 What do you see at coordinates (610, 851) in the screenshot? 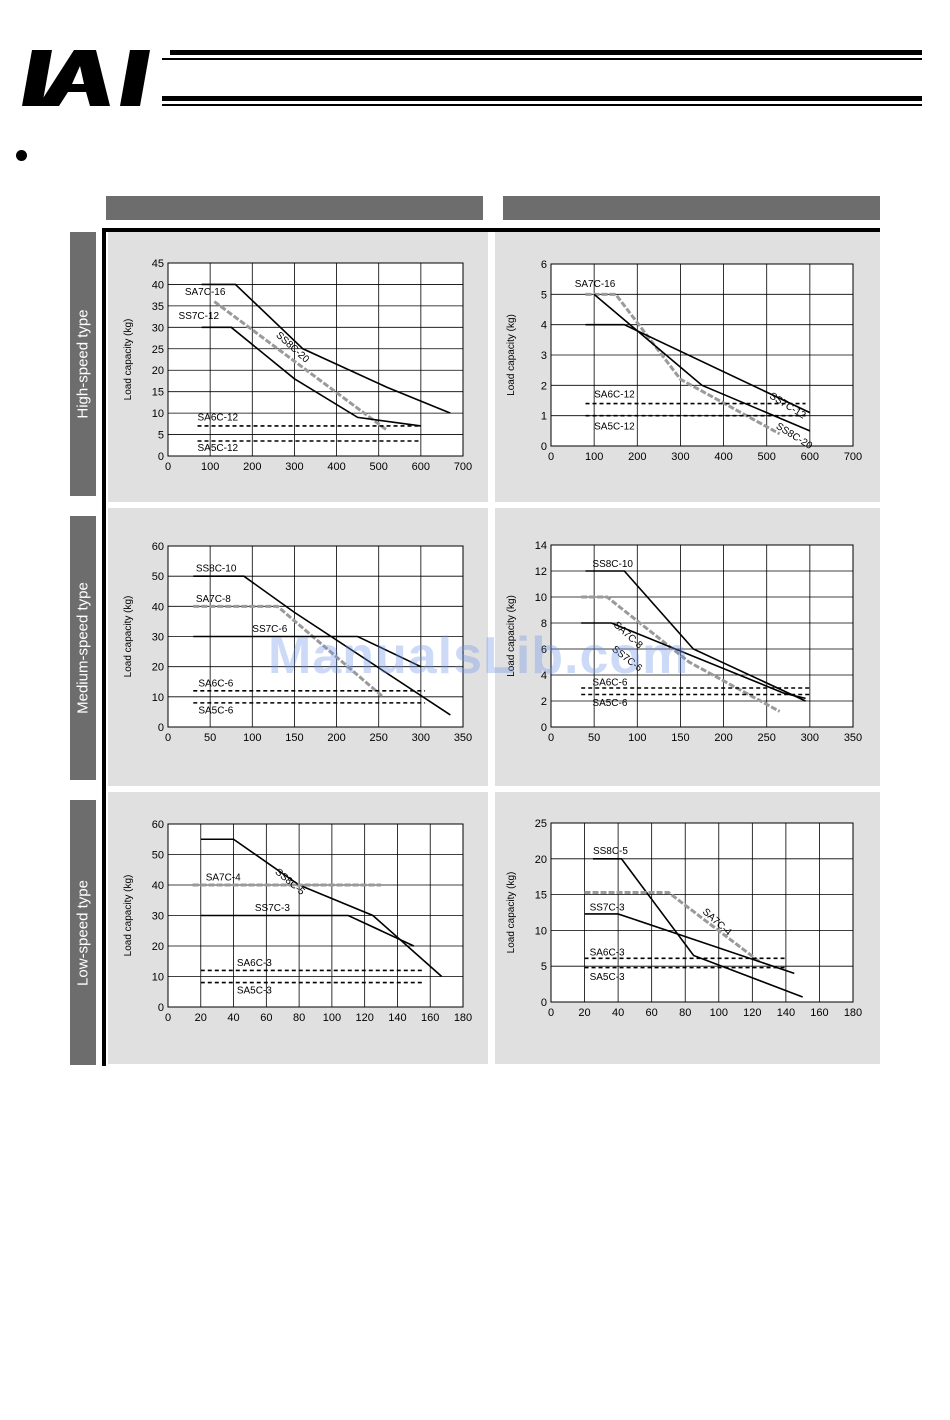
I see `series-label: SS8C-5` at bounding box center [610, 851].